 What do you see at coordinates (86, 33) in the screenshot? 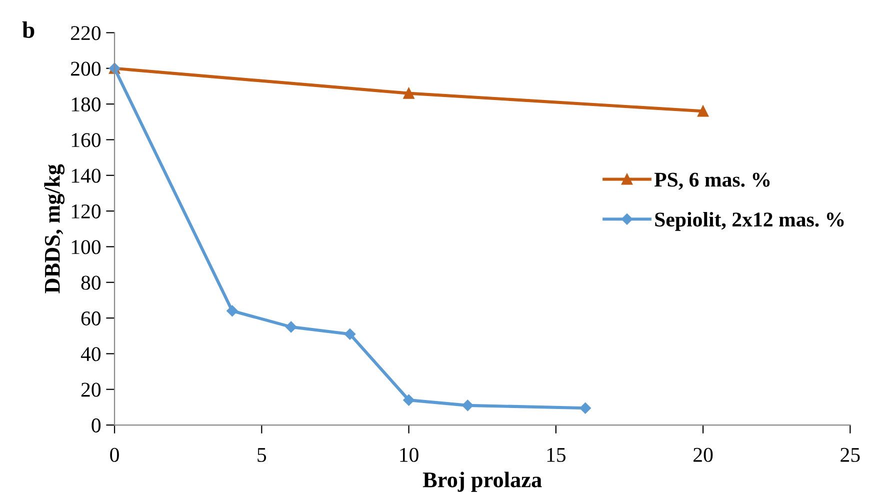
I see `y-tick-label: 220` at bounding box center [86, 33].